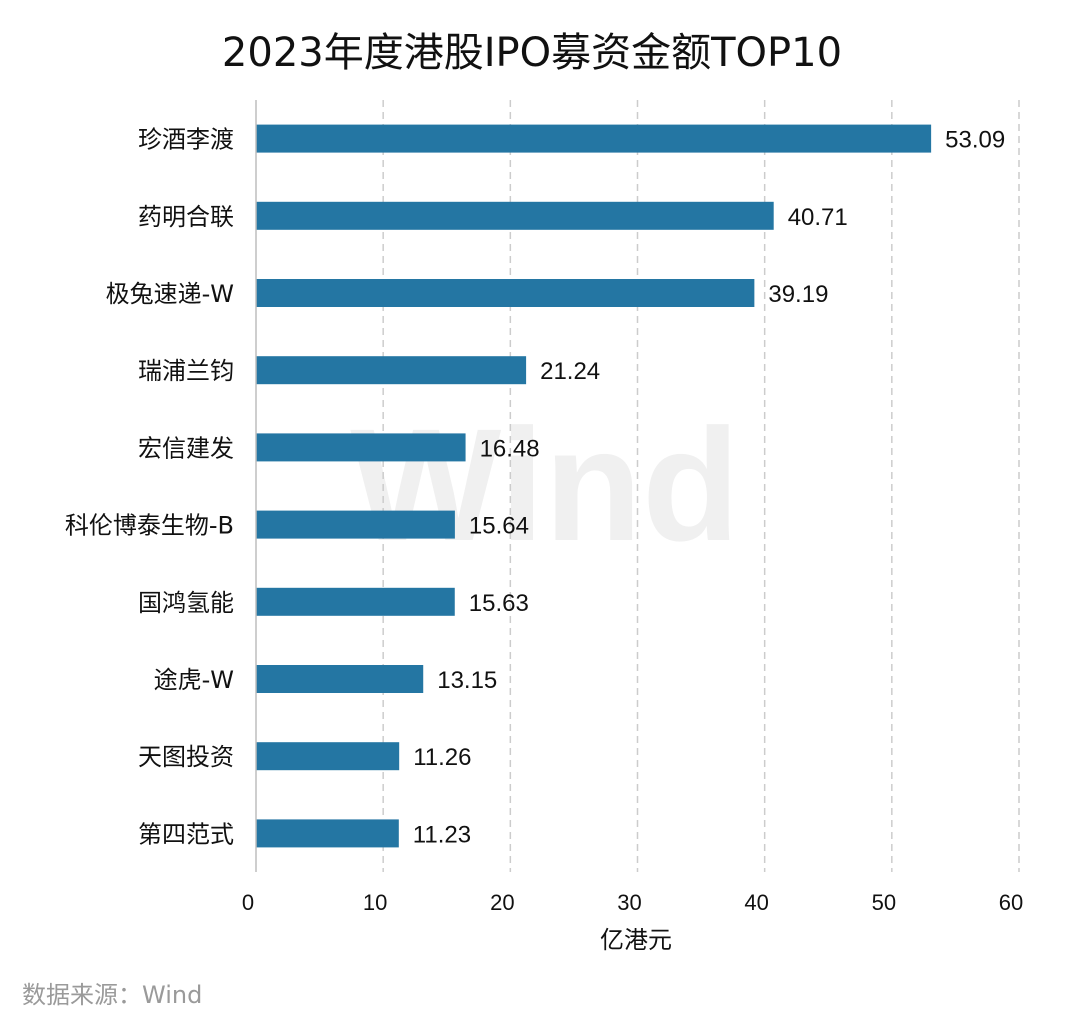  What do you see at coordinates (442, 757) in the screenshot?
I see `value-label: 11.26` at bounding box center [442, 757].